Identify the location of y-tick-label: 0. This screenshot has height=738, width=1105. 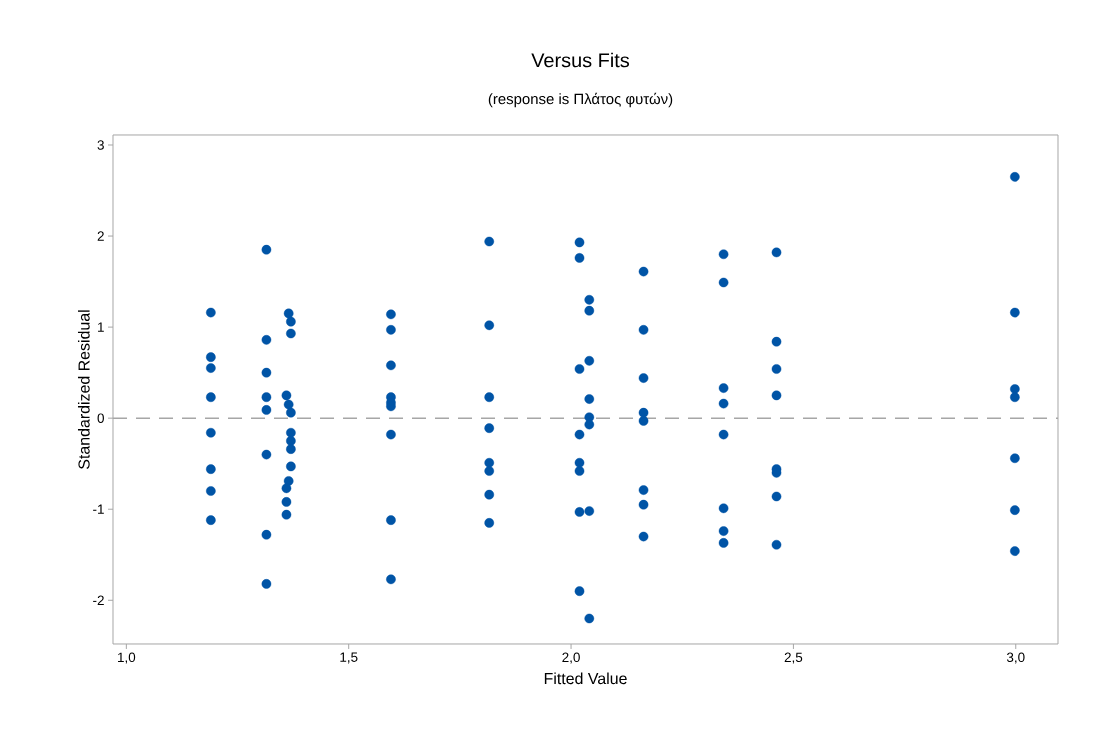
(100, 418).